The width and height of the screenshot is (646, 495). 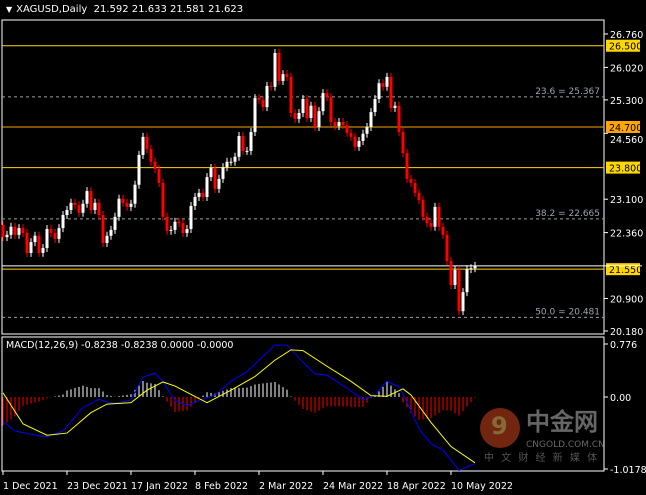 I want to click on dropdown-triangle-icon: ▼, so click(x=9, y=9).